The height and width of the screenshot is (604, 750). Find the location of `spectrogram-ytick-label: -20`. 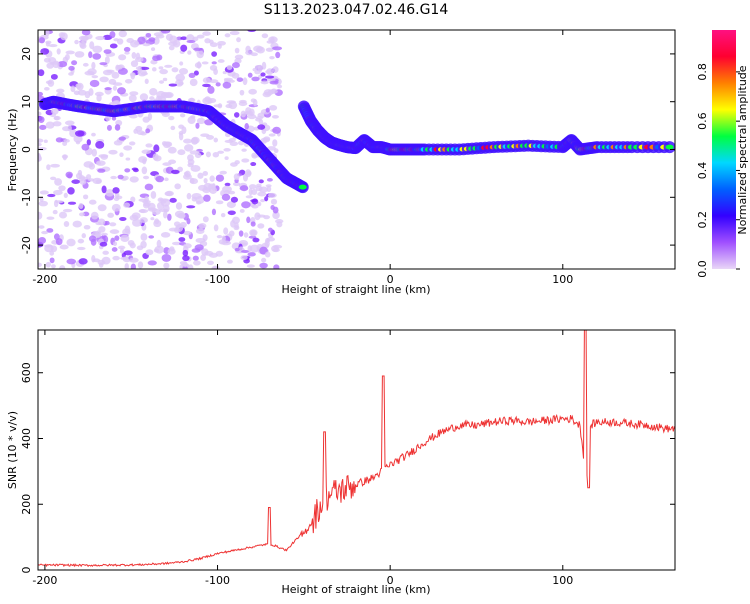

spectrogram-ytick-label: -20 is located at coordinates (26, 245).